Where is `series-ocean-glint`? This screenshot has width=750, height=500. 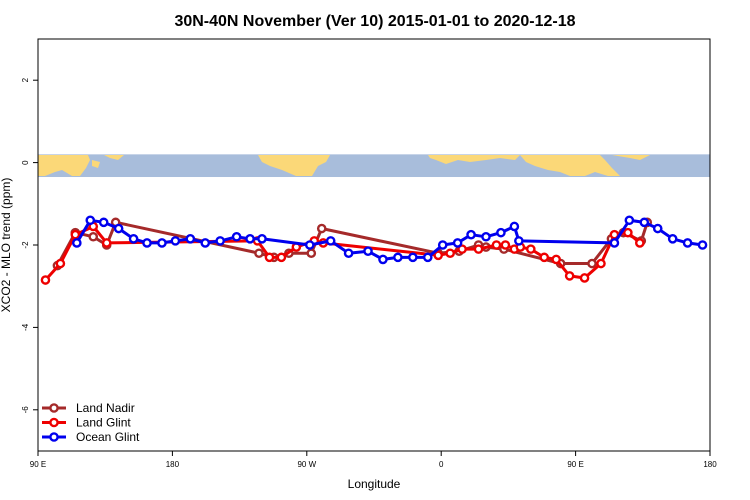
series-ocean-glint is located at coordinates (390, 240).